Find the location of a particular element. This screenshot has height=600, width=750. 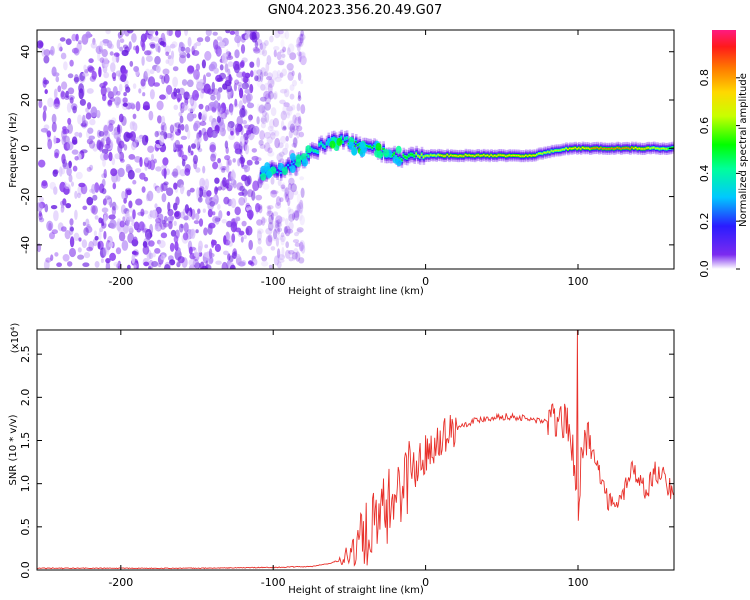

x-tick-label: -100 is located at coordinates (273, 281).